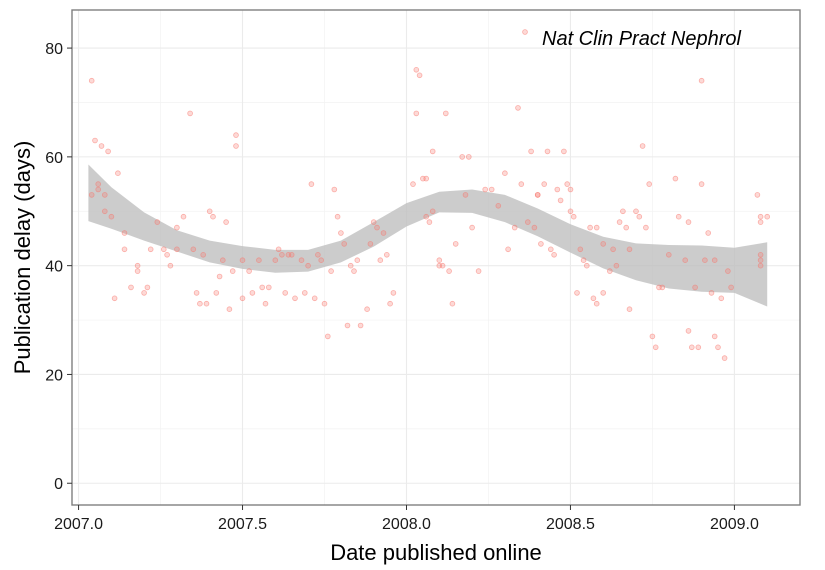  What do you see at coordinates (436, 552) in the screenshot?
I see `x-axis-title: Date published online` at bounding box center [436, 552].